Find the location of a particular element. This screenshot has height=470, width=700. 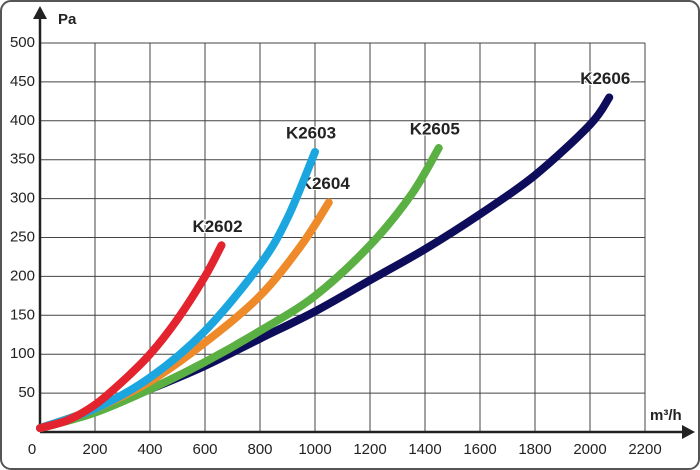

series-label: K2606 is located at coordinates (605, 78).